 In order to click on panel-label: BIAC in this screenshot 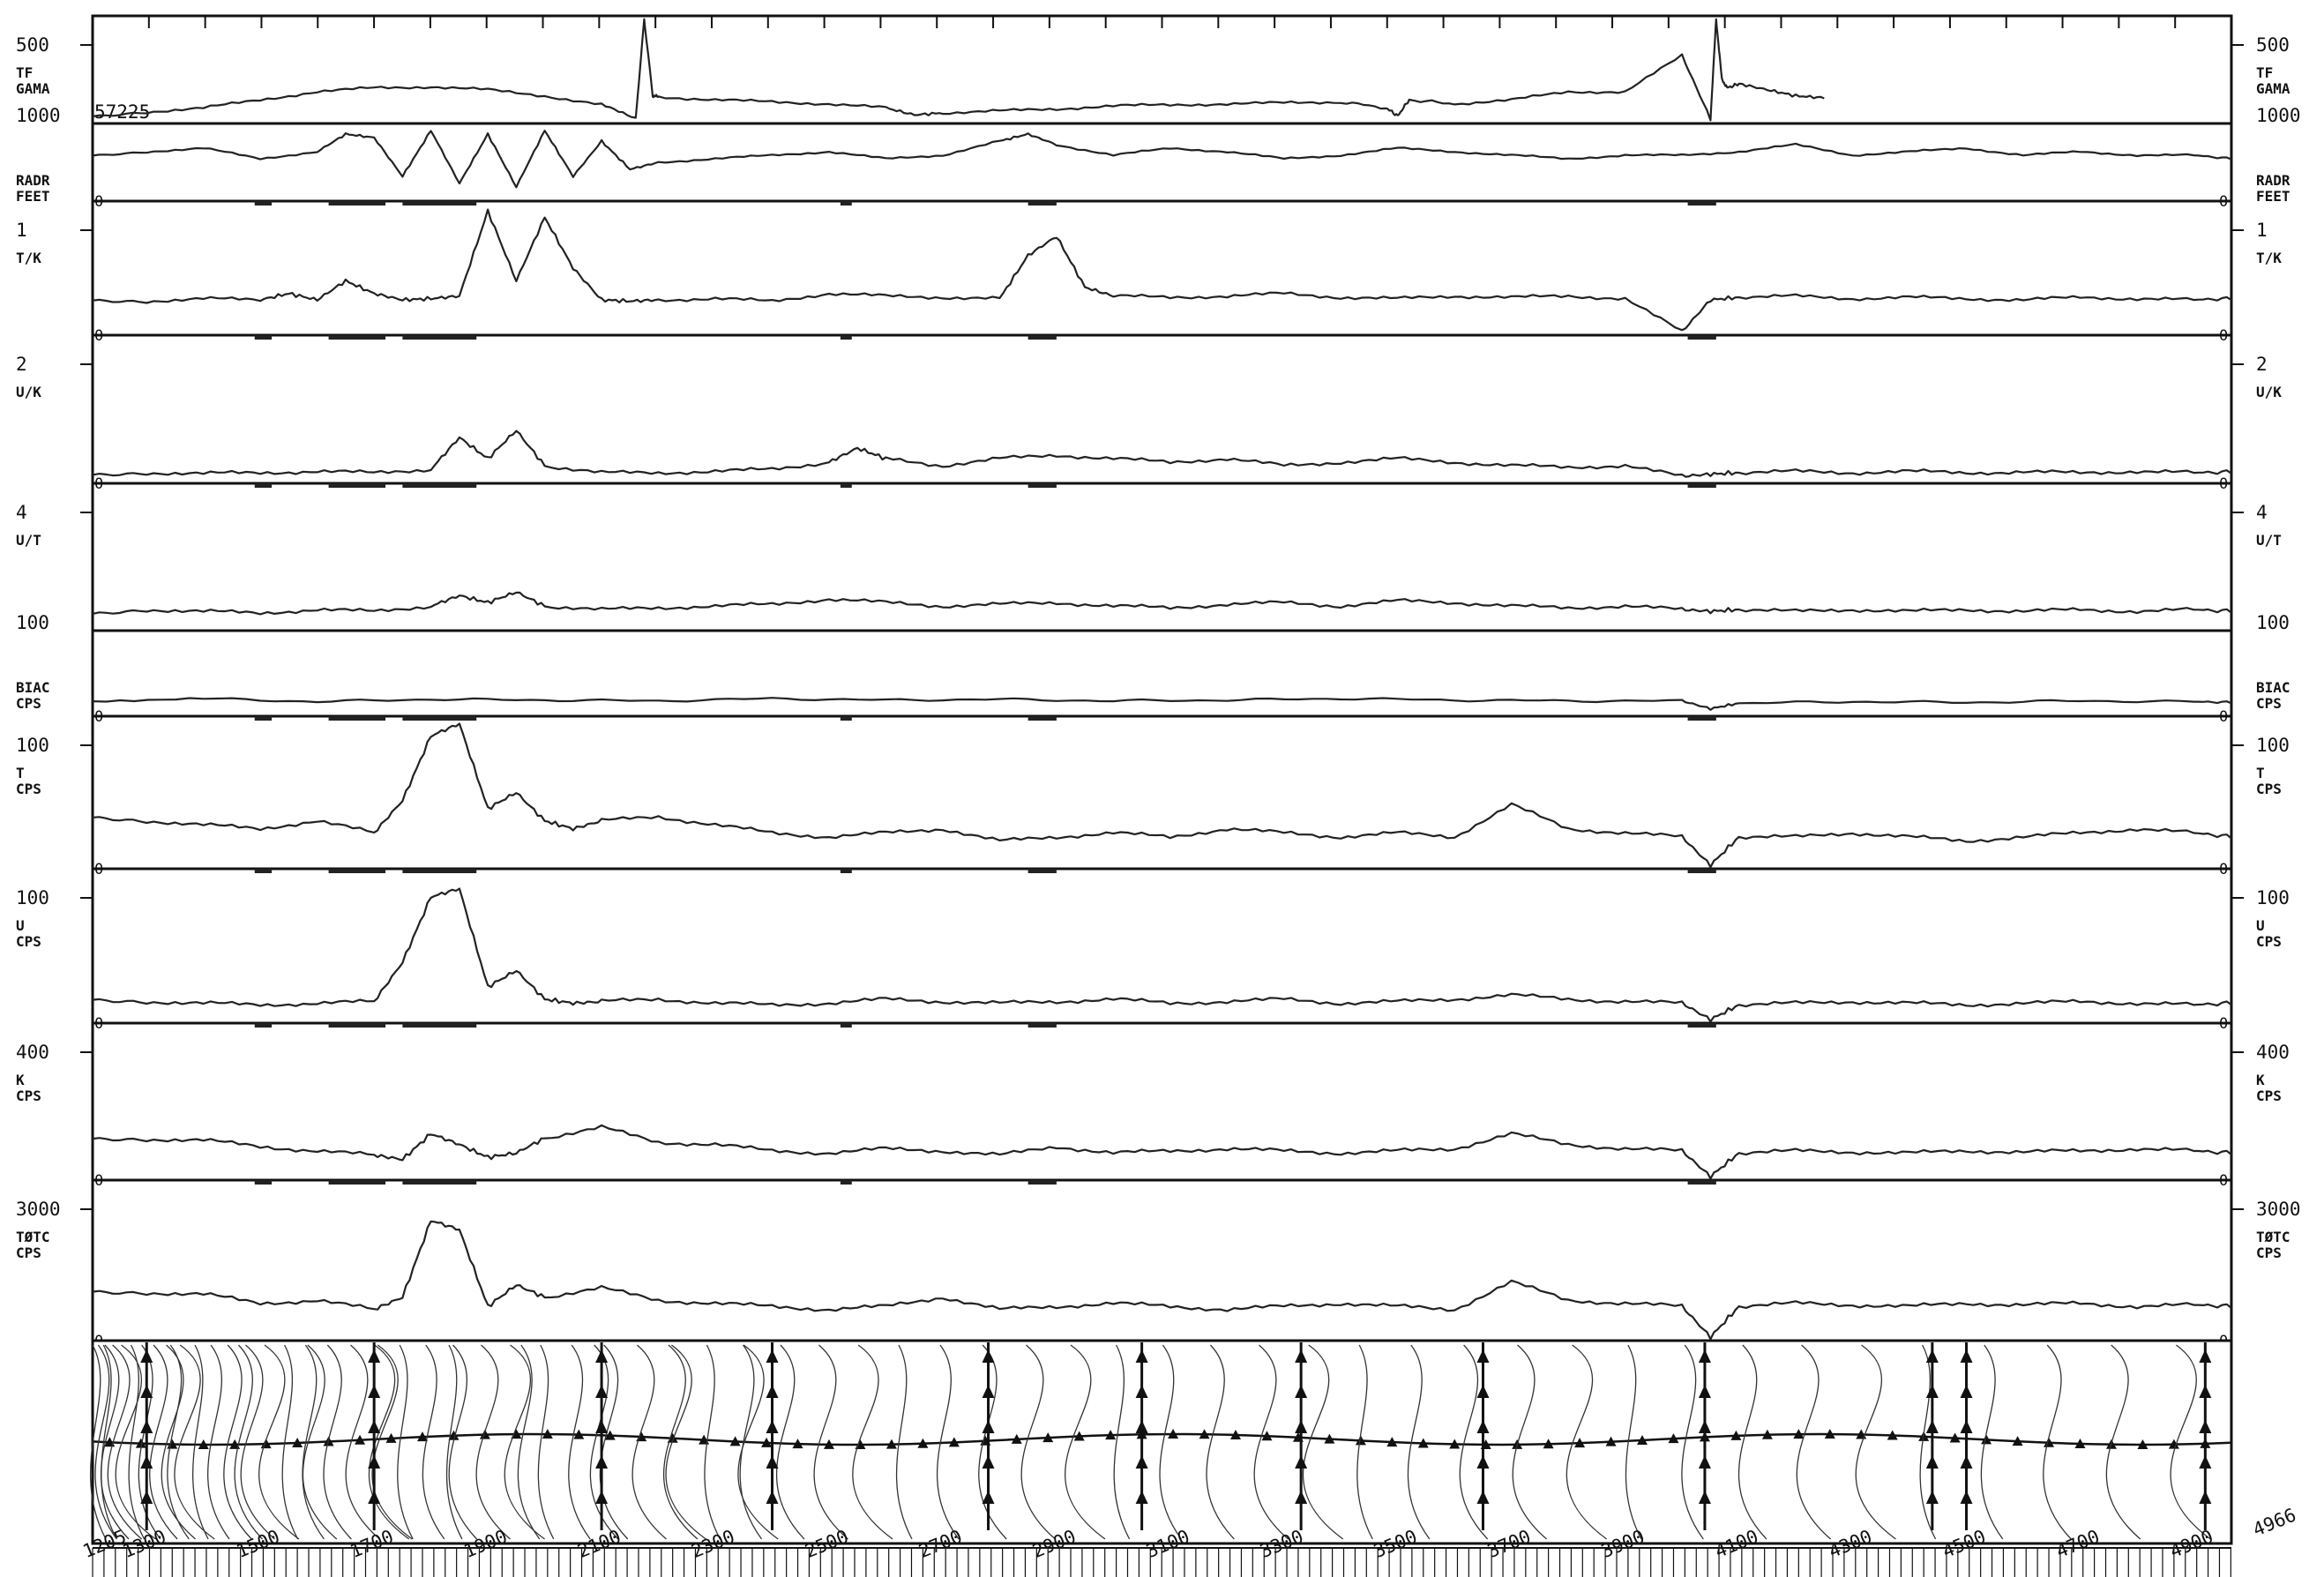, I will do `click(2273, 687)`.